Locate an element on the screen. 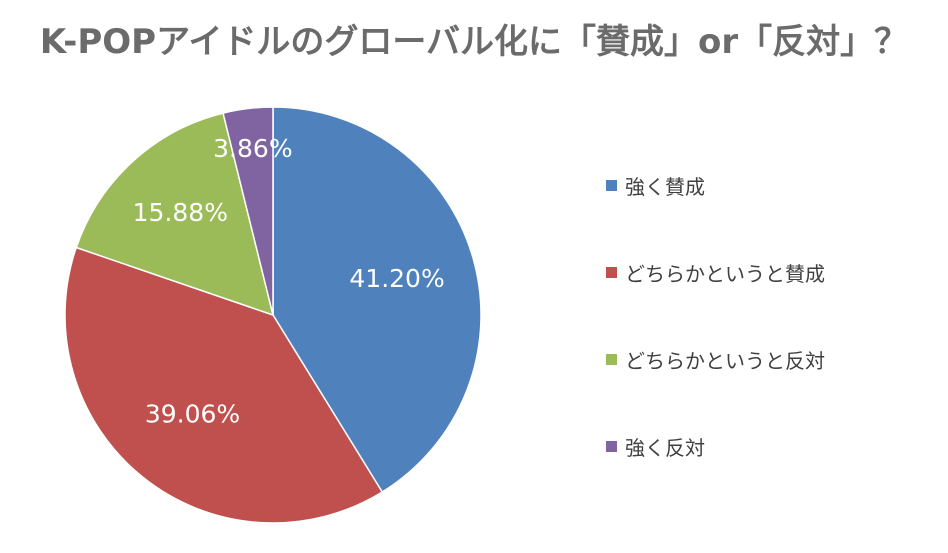  legend-label-1: 強く賛成 is located at coordinates (665, 186).